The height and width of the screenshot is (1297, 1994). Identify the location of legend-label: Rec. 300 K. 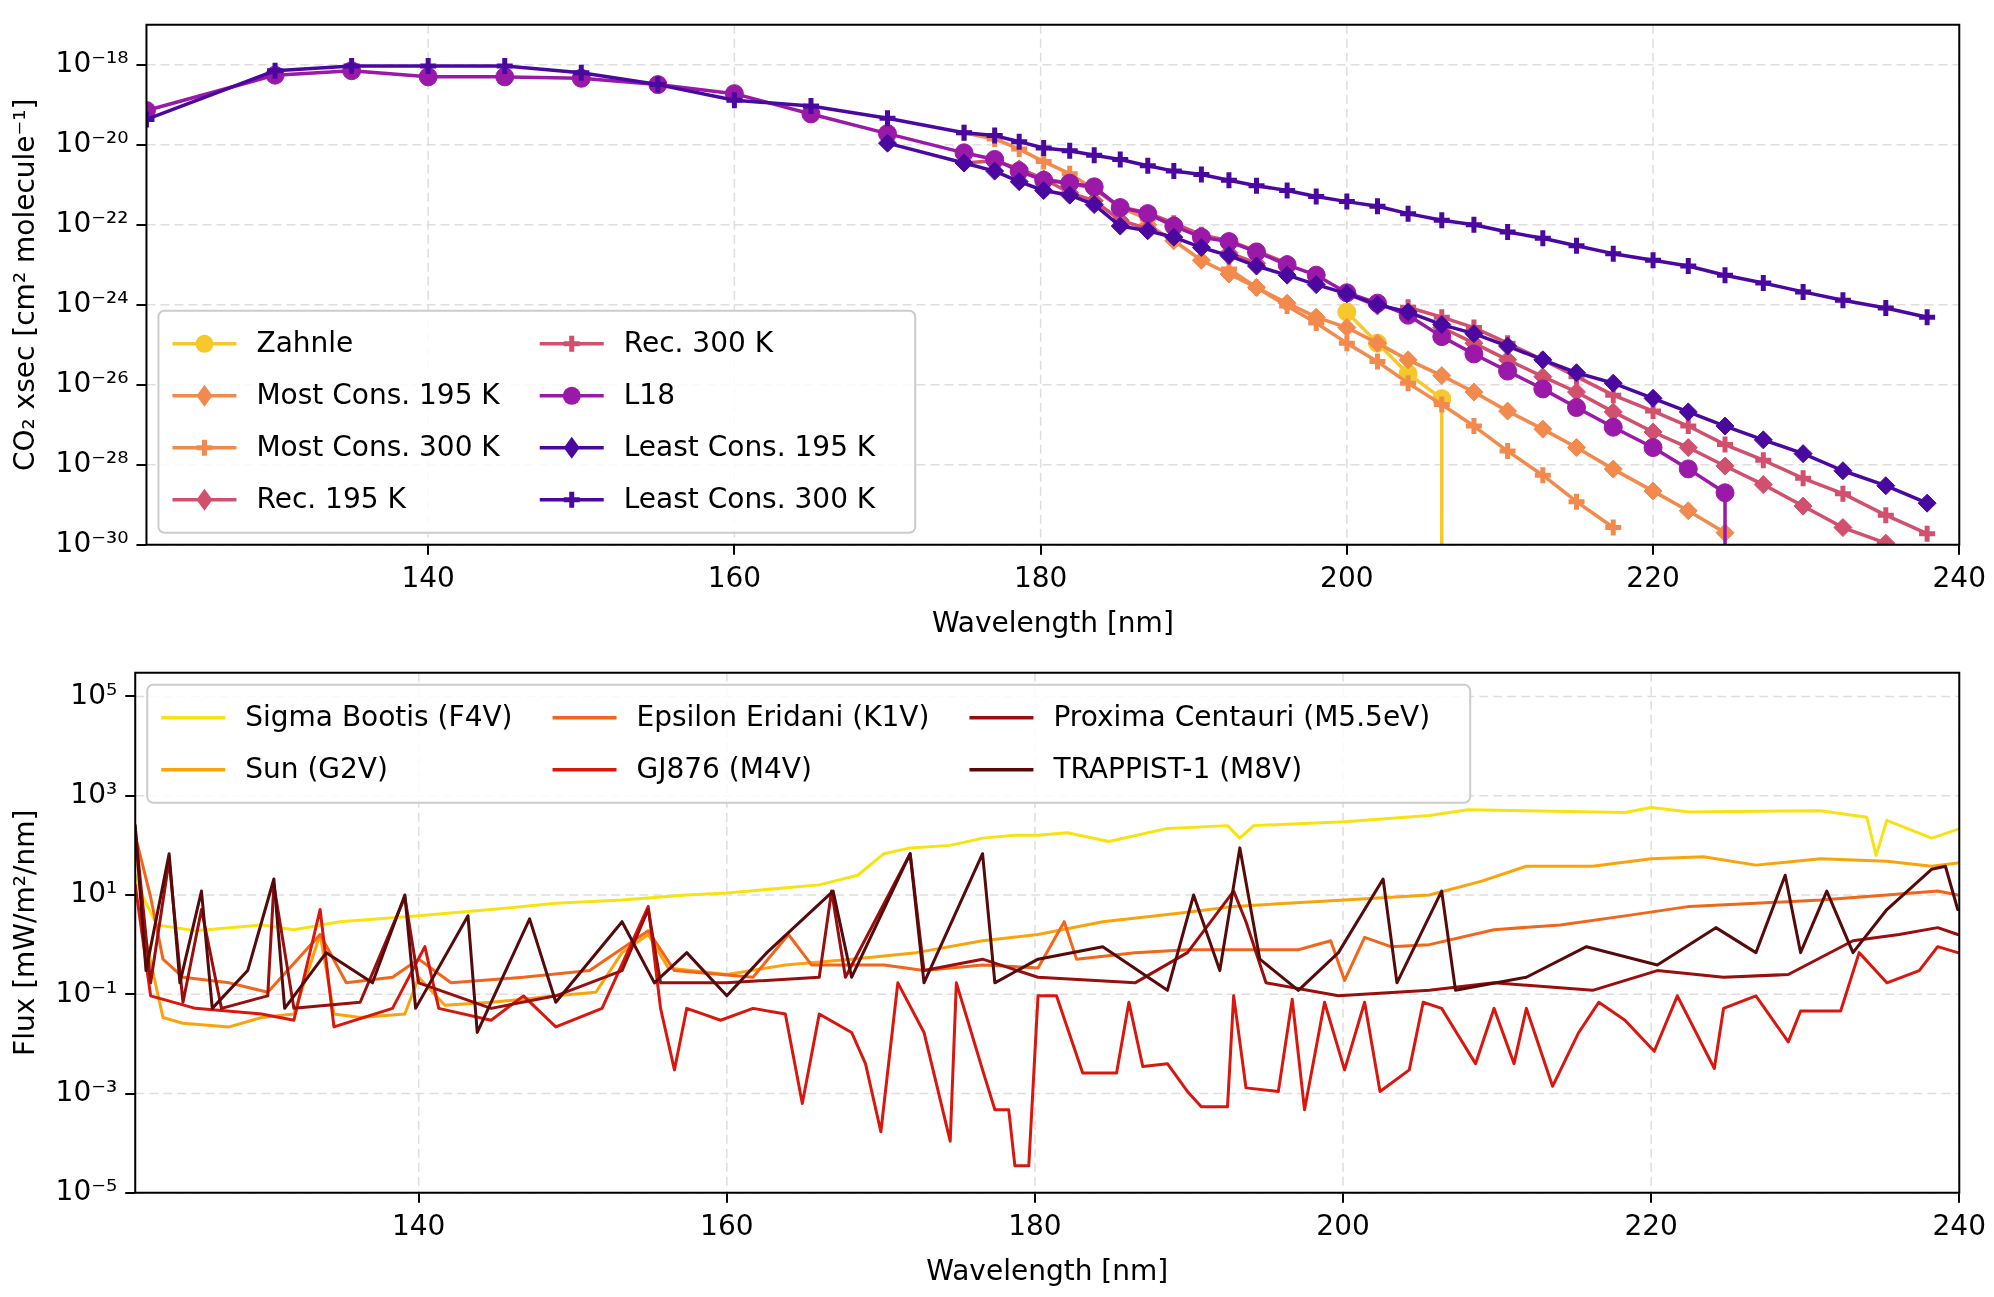
(698, 343).